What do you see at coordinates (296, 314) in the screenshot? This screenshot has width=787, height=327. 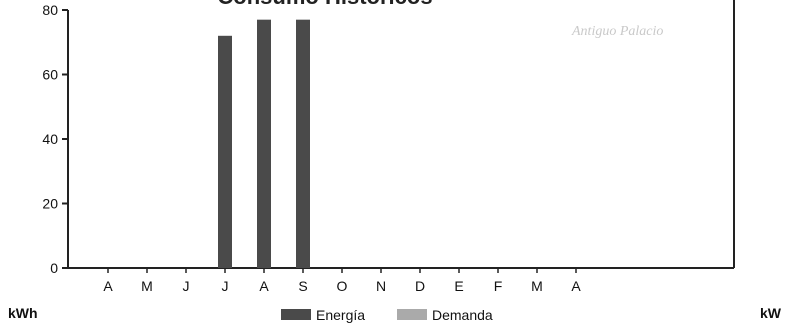 I see `legend-swatch-energia` at bounding box center [296, 314].